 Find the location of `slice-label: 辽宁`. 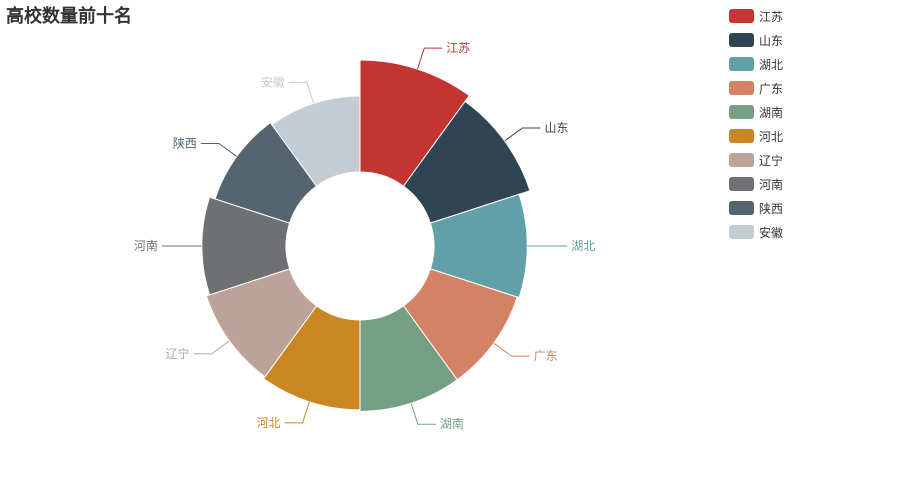

slice-label: 辽宁 is located at coordinates (178, 353).